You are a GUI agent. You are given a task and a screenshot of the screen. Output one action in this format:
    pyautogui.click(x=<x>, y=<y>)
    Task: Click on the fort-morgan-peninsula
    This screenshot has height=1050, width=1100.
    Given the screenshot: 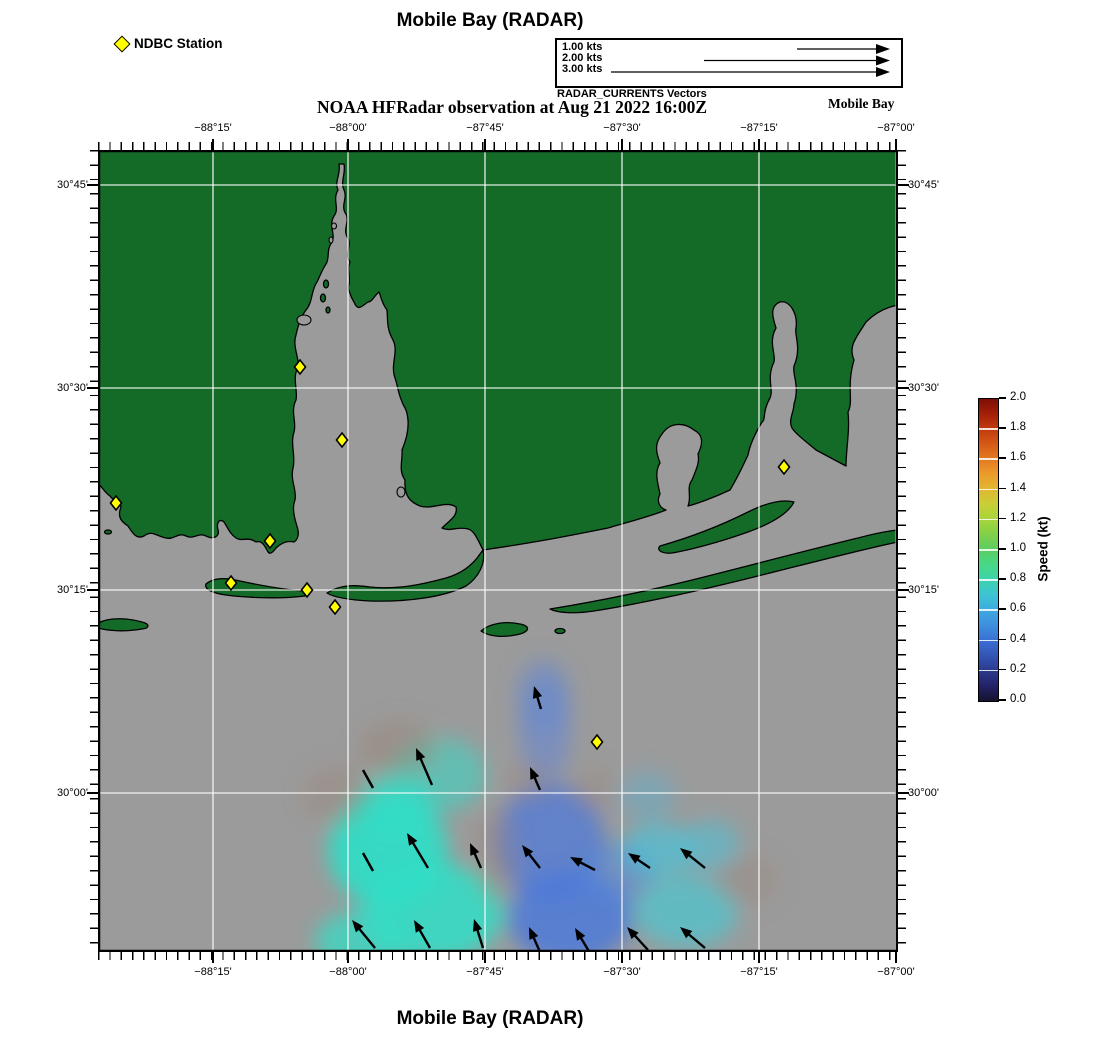 What is the action you would take?
    pyautogui.click(x=405, y=575)
    